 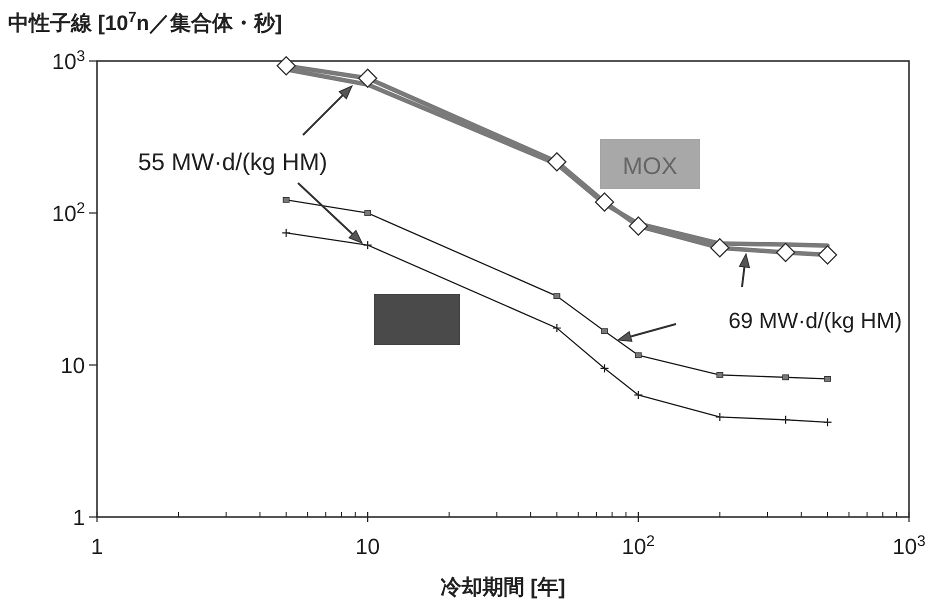 I want to click on x-tick-label: 10$^{2}$, so click(x=638, y=545).